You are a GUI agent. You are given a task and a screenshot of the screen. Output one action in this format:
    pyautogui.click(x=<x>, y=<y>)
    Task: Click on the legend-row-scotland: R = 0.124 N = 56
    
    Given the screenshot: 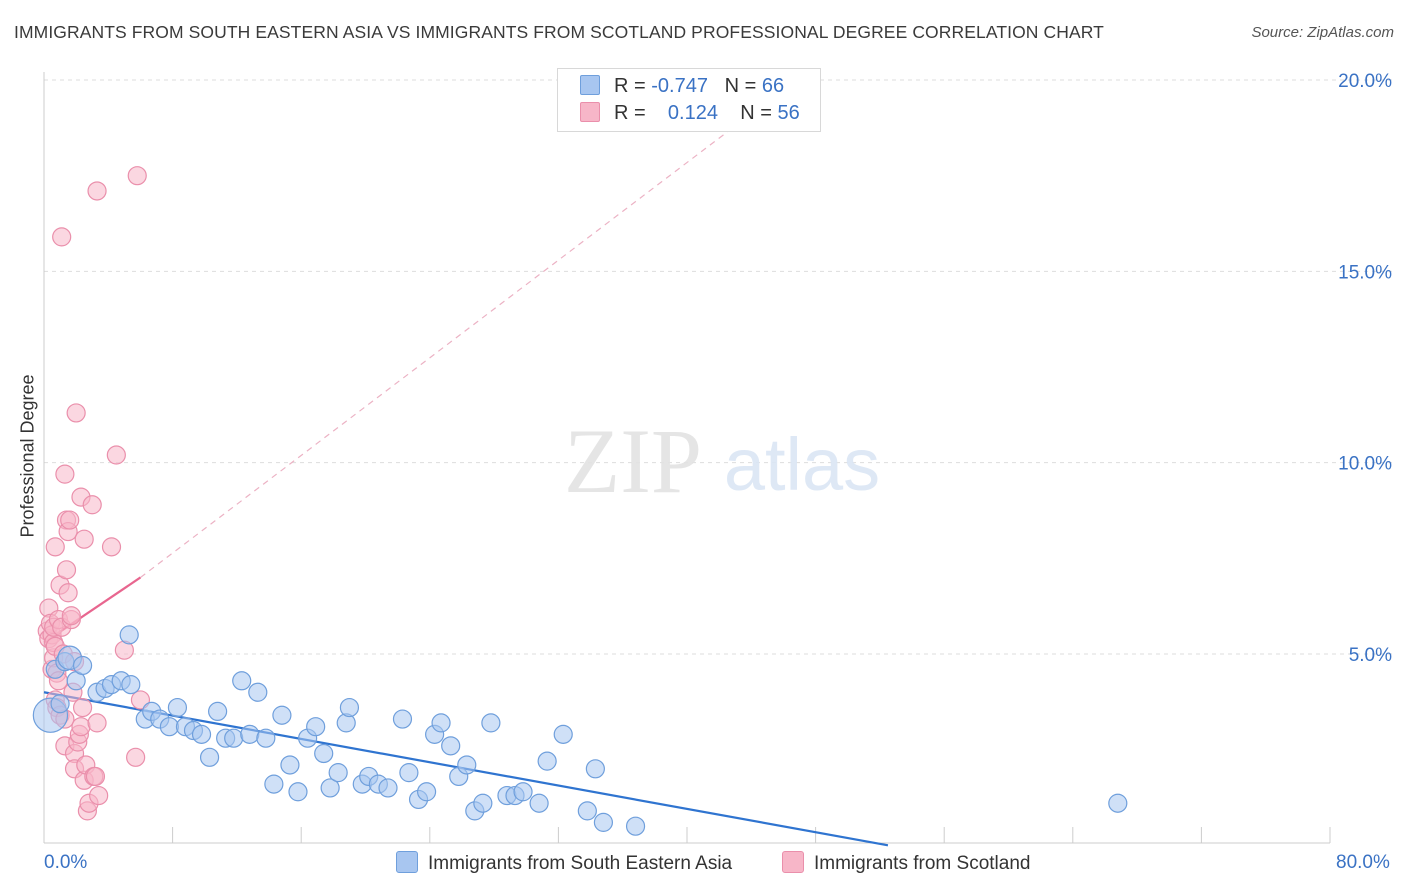 What is the action you would take?
    pyautogui.click(x=690, y=113)
    